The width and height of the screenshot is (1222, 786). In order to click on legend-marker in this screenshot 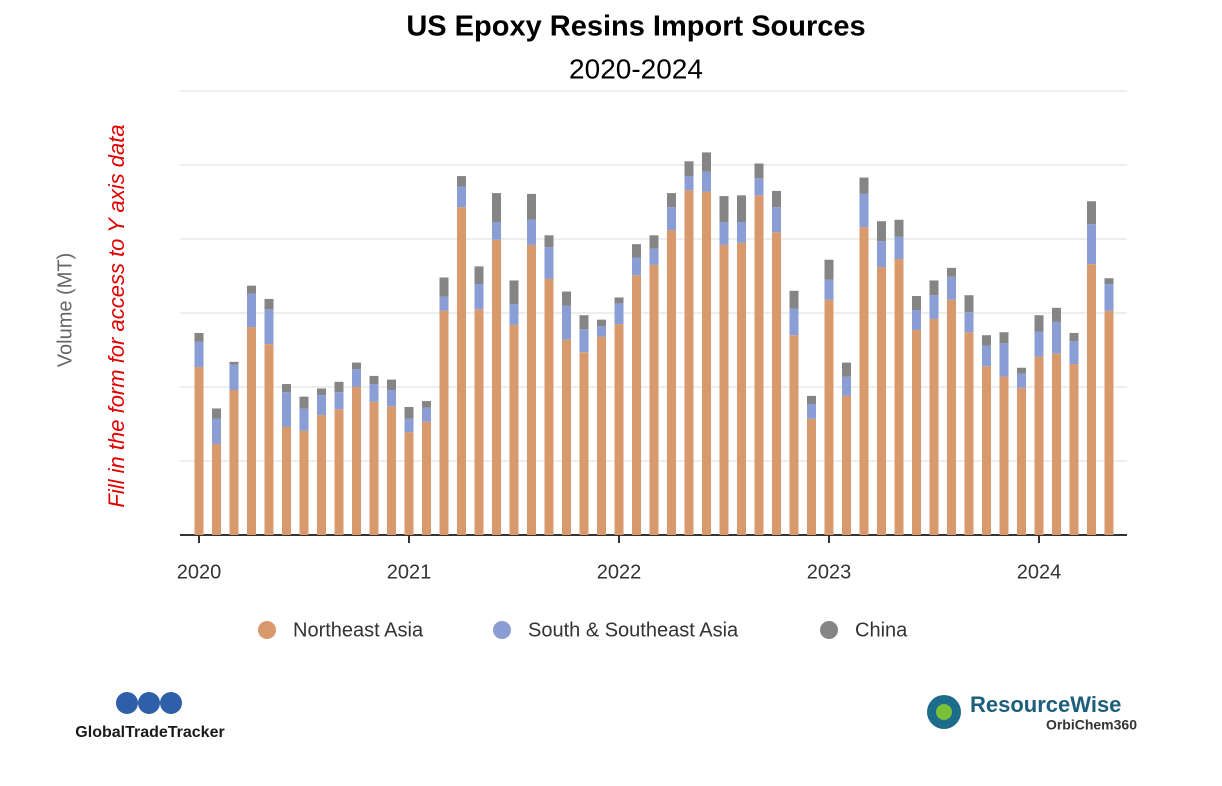, I will do `click(502, 630)`.